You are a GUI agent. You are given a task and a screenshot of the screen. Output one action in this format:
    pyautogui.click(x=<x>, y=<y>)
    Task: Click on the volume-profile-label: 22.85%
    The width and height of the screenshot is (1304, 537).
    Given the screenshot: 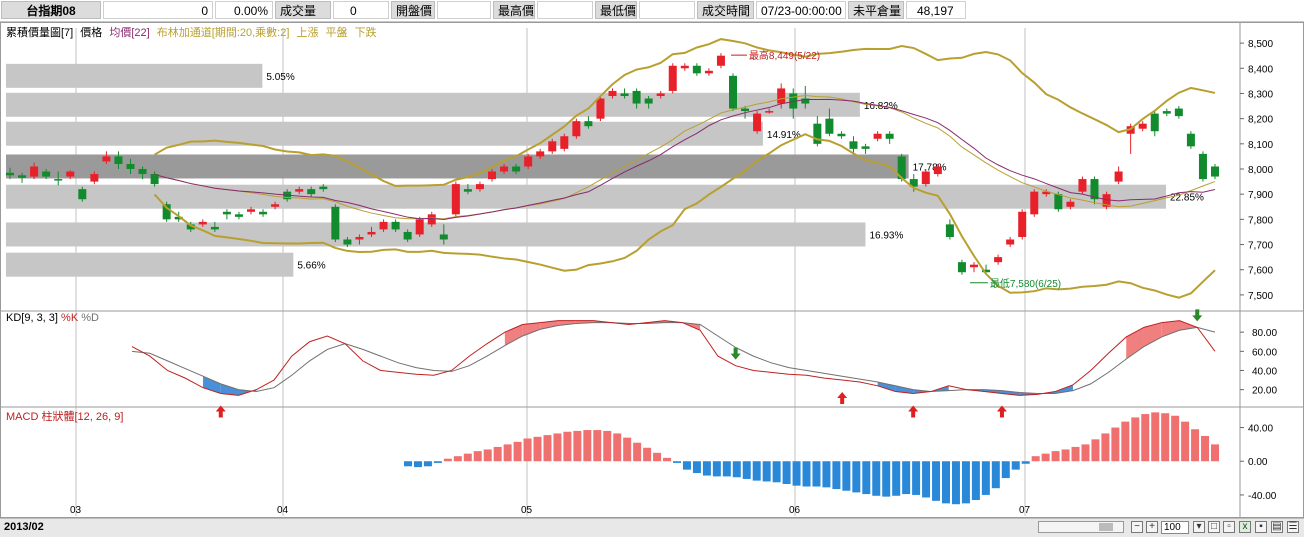 What is the action you would take?
    pyautogui.click(x=1187, y=198)
    